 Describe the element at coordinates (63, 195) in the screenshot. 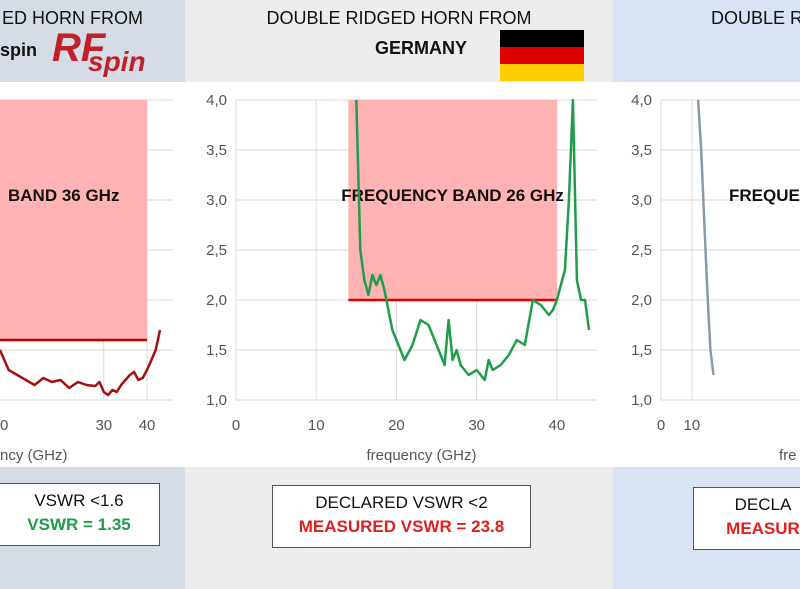

I see `band-label: BAND 36 GHz` at that location.